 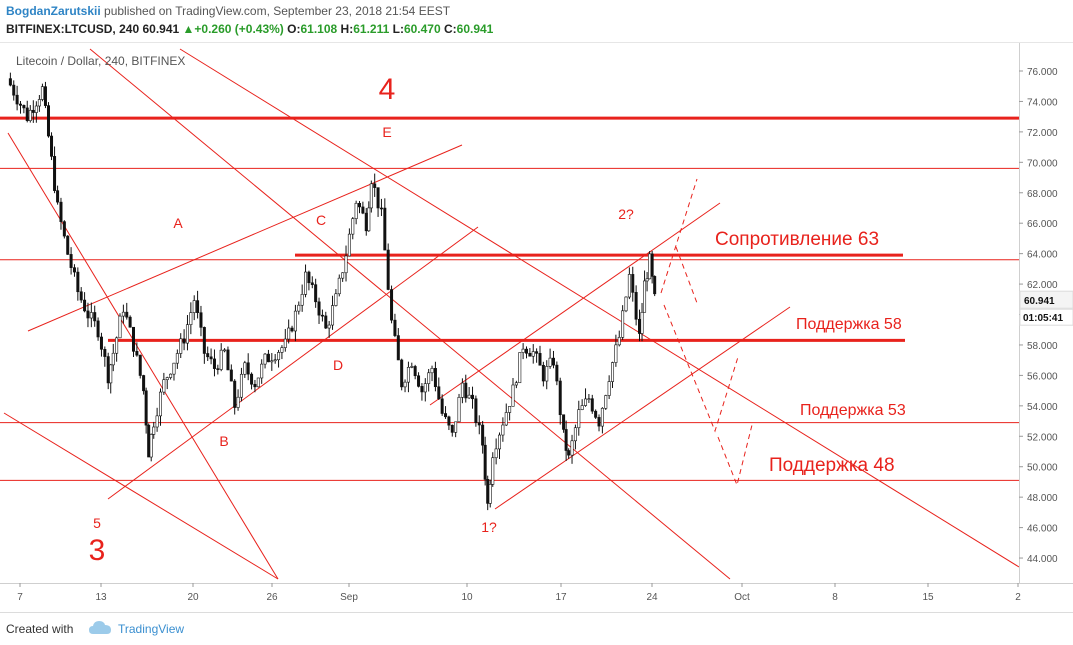 I want to click on high-label: H:, so click(x=347, y=29).